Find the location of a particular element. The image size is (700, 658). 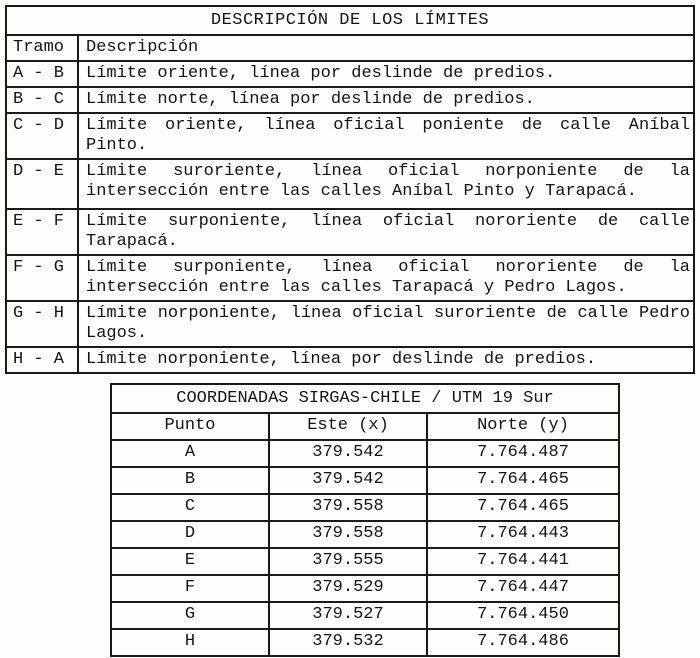

table-row: G 379.527 7.764.450 is located at coordinates (365, 615).